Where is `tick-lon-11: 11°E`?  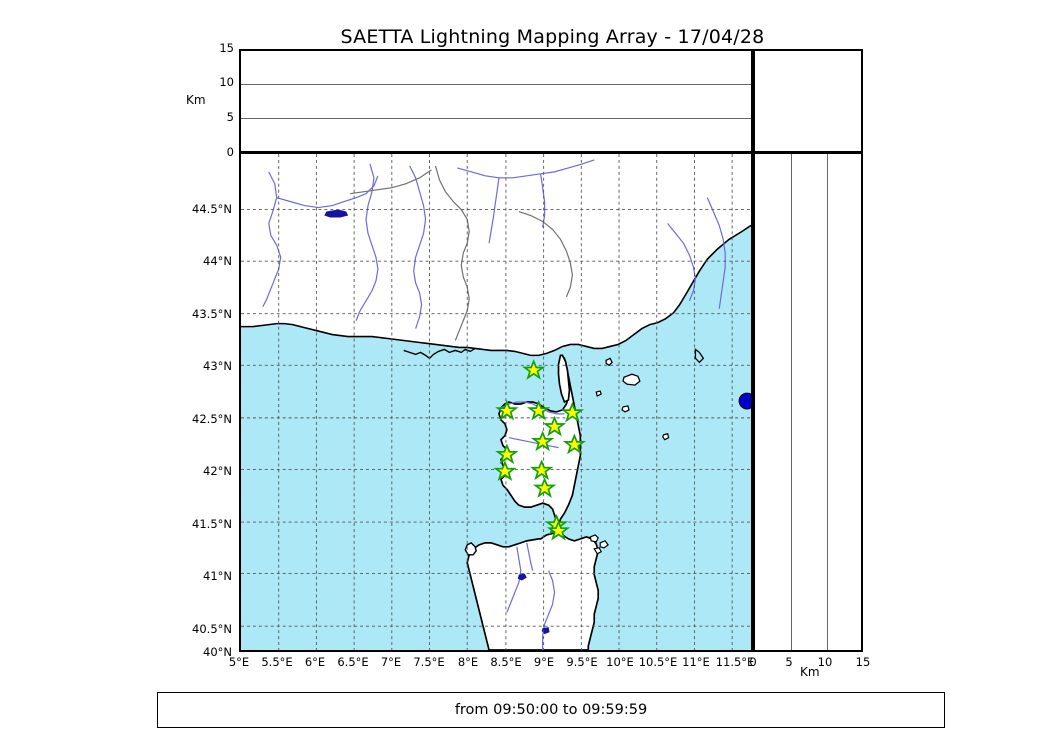
tick-lon-11: 11°E is located at coordinates (696, 662).